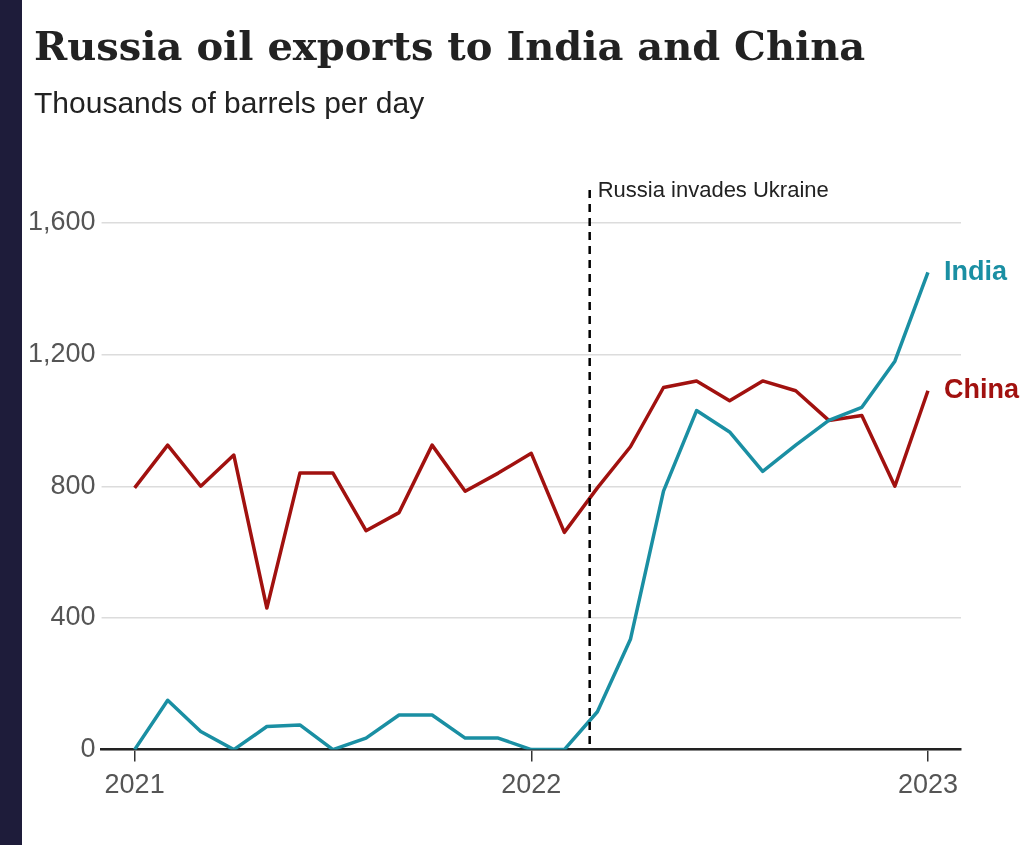 This screenshot has width=1036, height=845. Describe the element at coordinates (61, 221) in the screenshot. I see `y-tick-label: 1,600` at that location.